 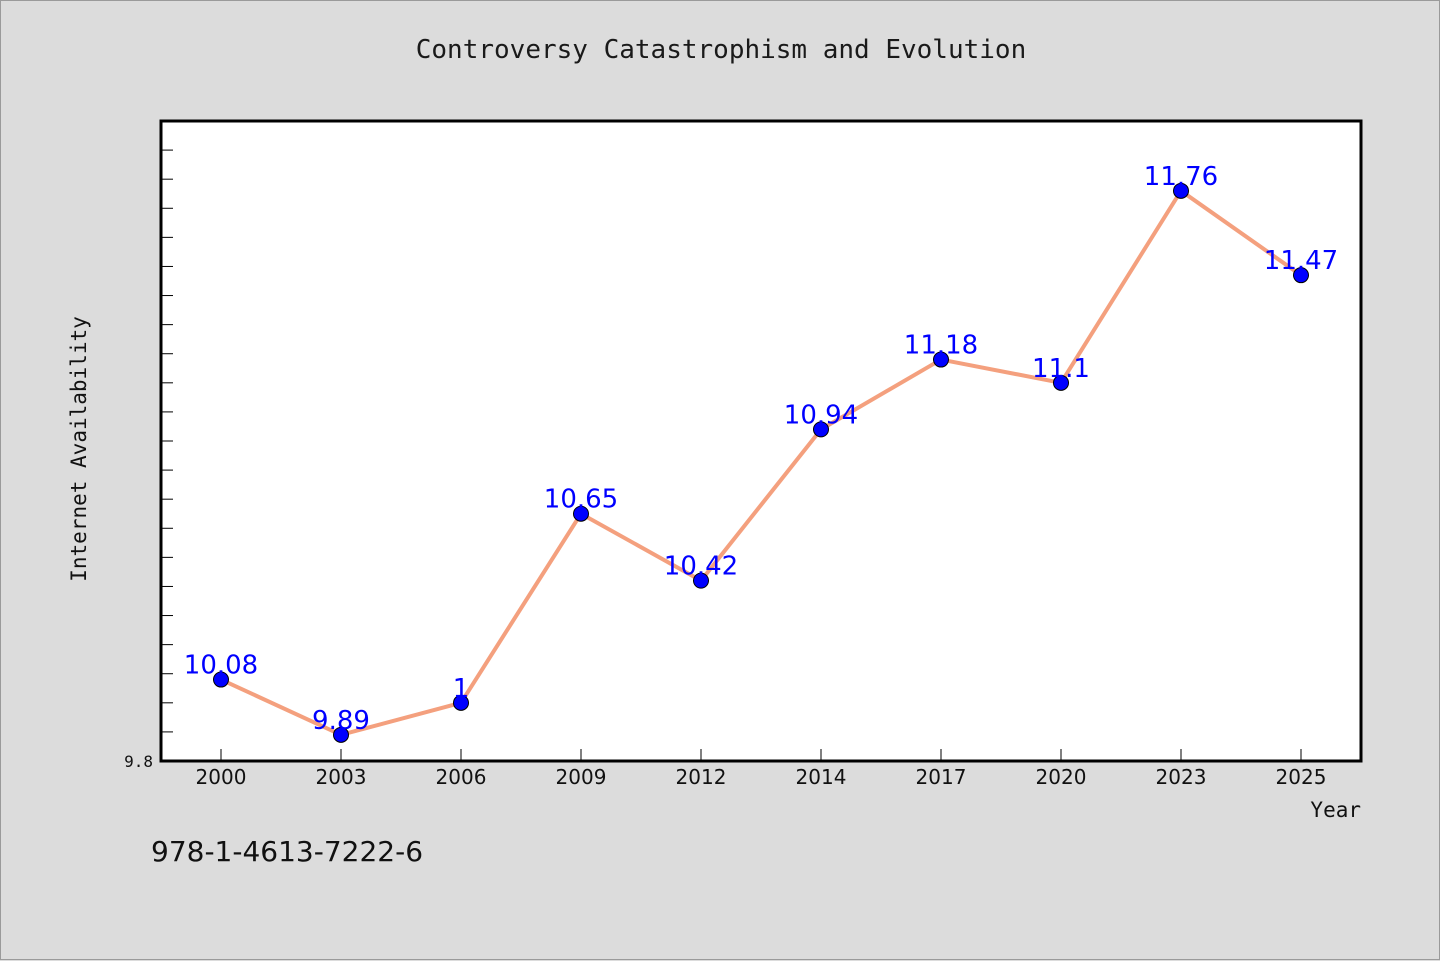 What do you see at coordinates (721, 50) in the screenshot?
I see `chart-title: Controversy Catastrophism and Evolution` at bounding box center [721, 50].